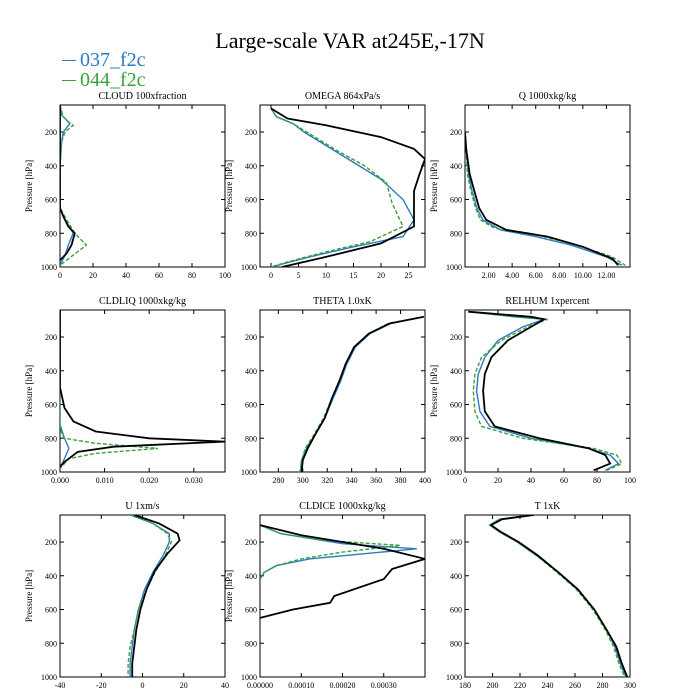  Describe the element at coordinates (350, 40) in the screenshot. I see `figure-title: Large-scale VAR at245E,-17N` at that location.